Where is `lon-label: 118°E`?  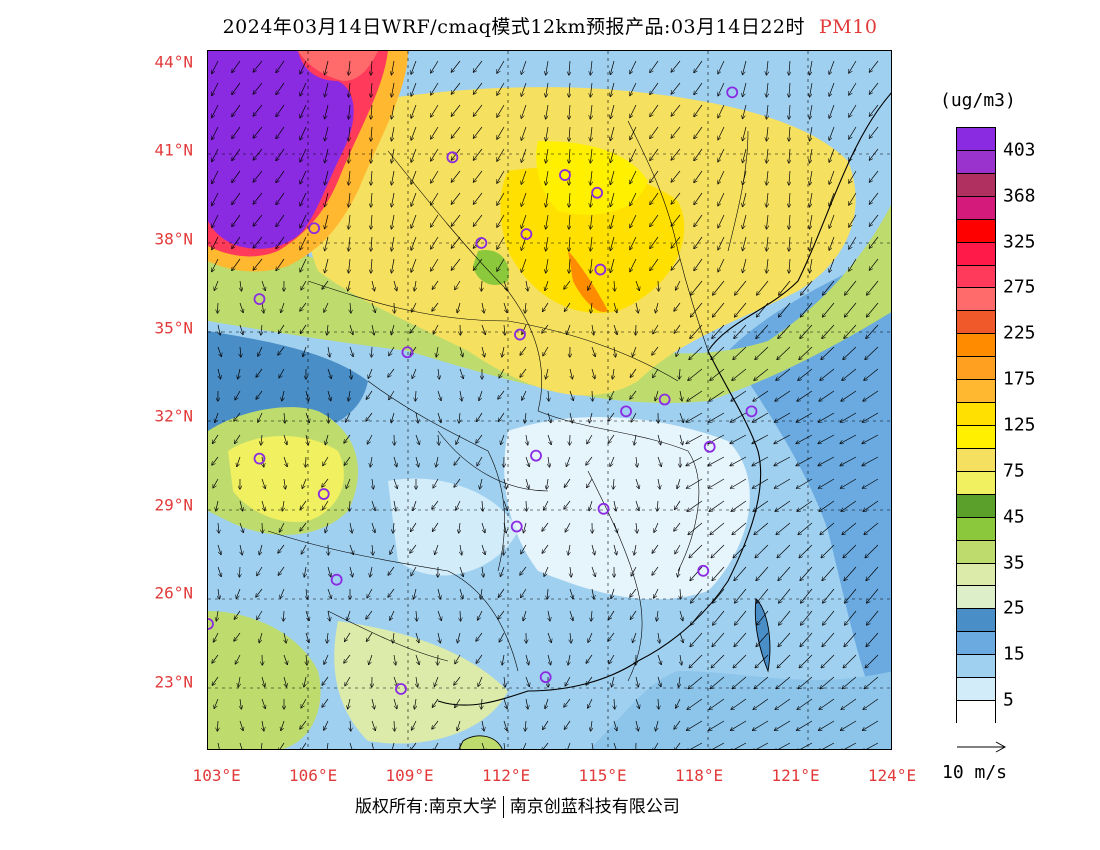 lon-label: 118°E is located at coordinates (699, 775).